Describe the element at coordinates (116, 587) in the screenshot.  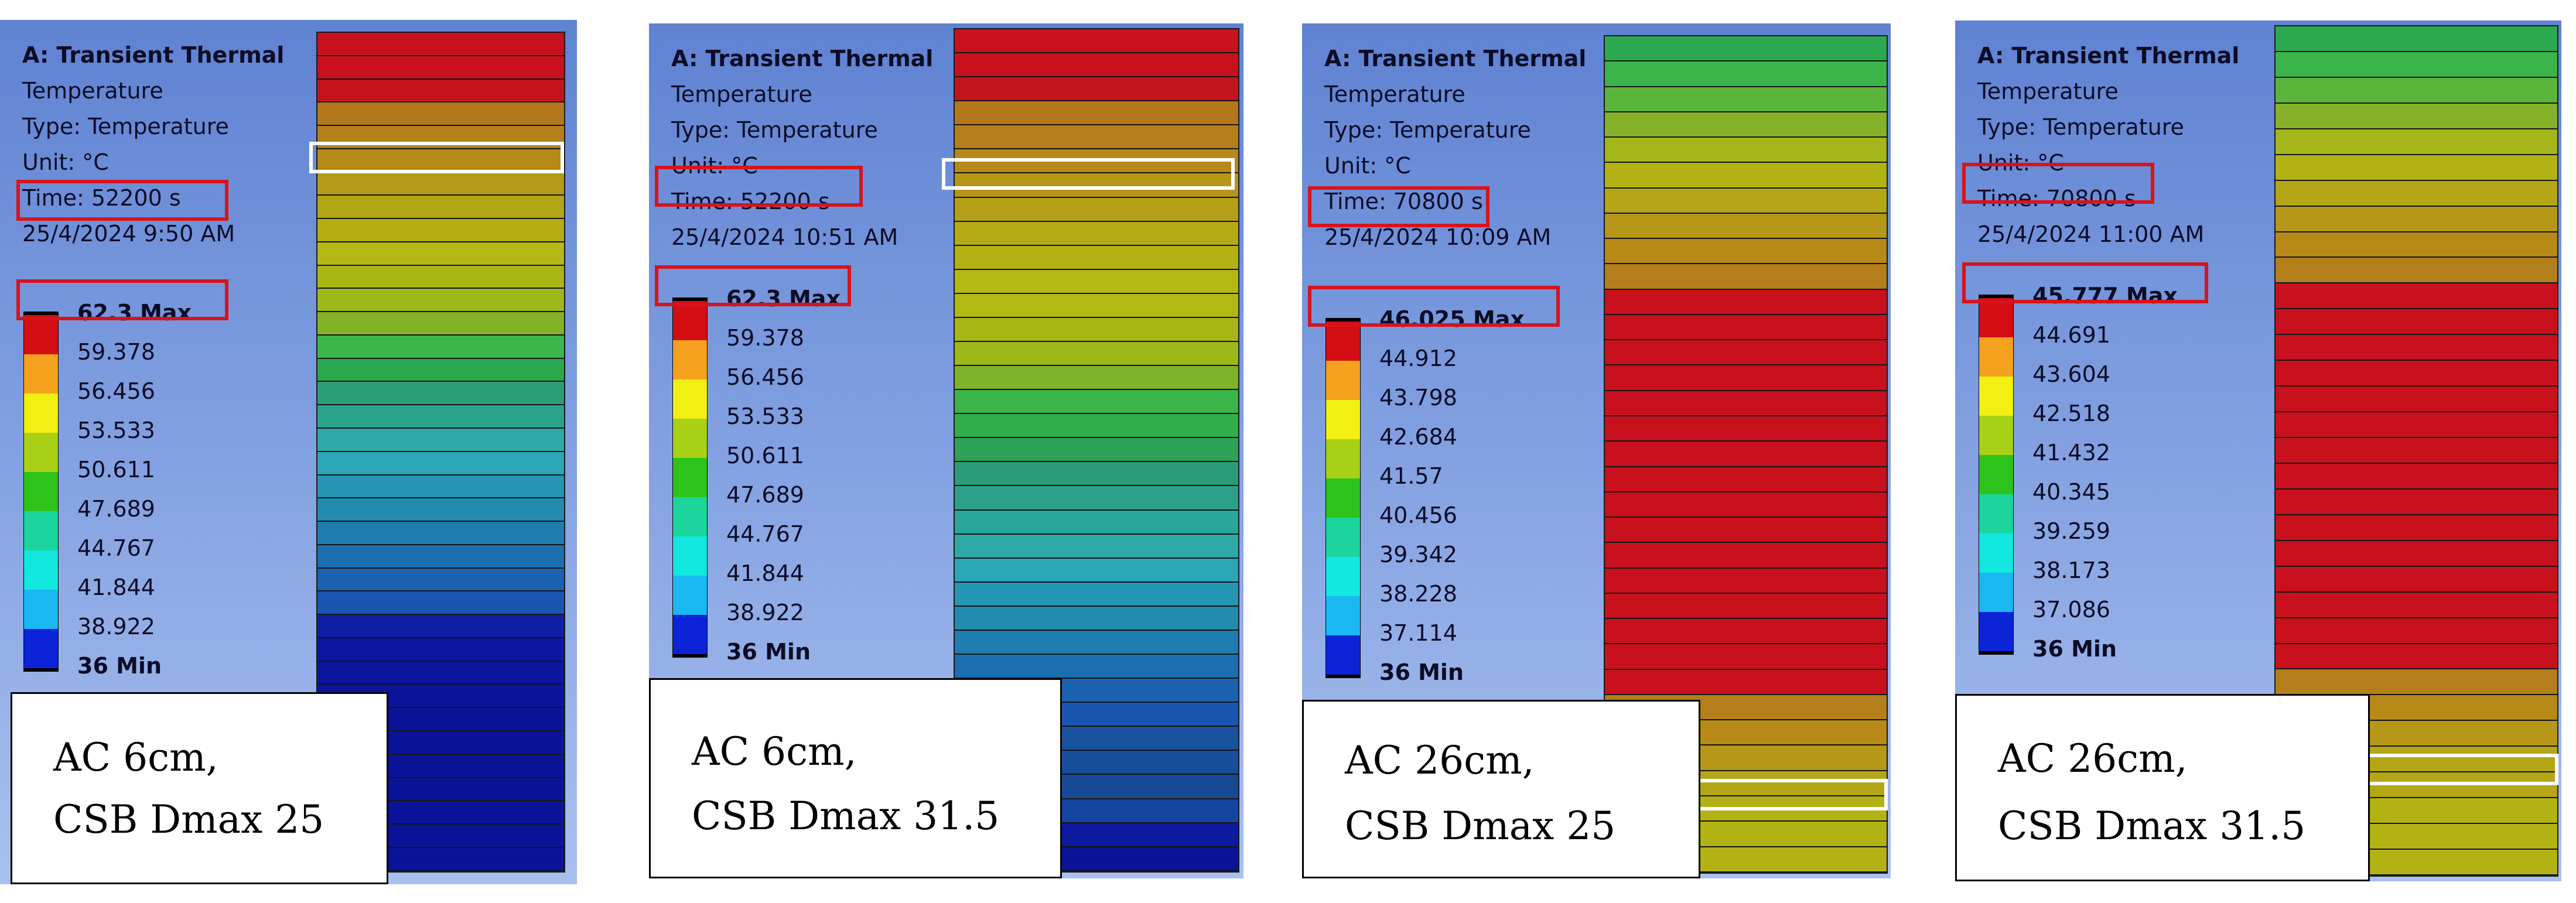
I see `legend-tick-label: 41.844` at that location.